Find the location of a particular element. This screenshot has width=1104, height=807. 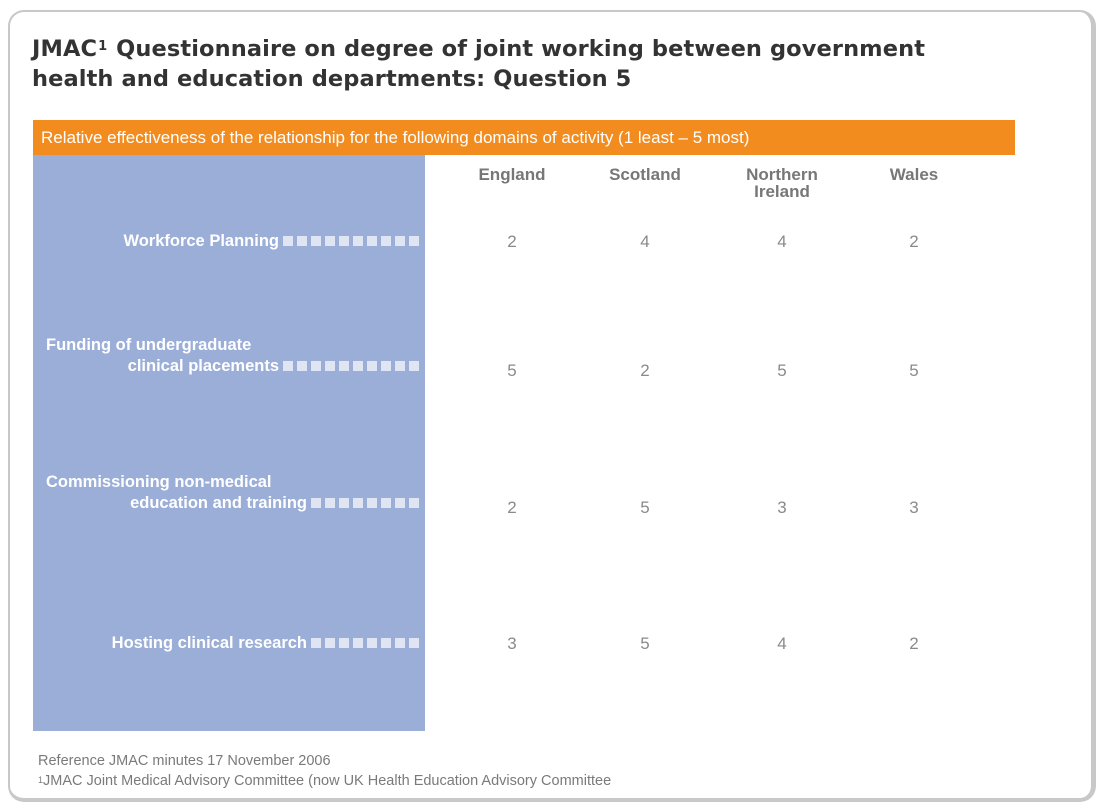

cell-research-northern-ireland: 4 is located at coordinates (782, 643).